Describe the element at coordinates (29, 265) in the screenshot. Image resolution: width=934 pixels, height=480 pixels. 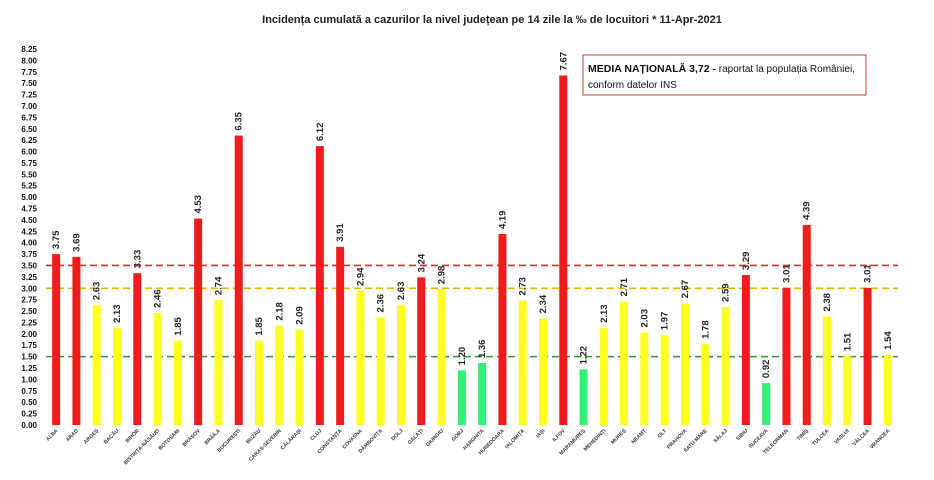
I see `y-tick-label: 3.50` at that location.